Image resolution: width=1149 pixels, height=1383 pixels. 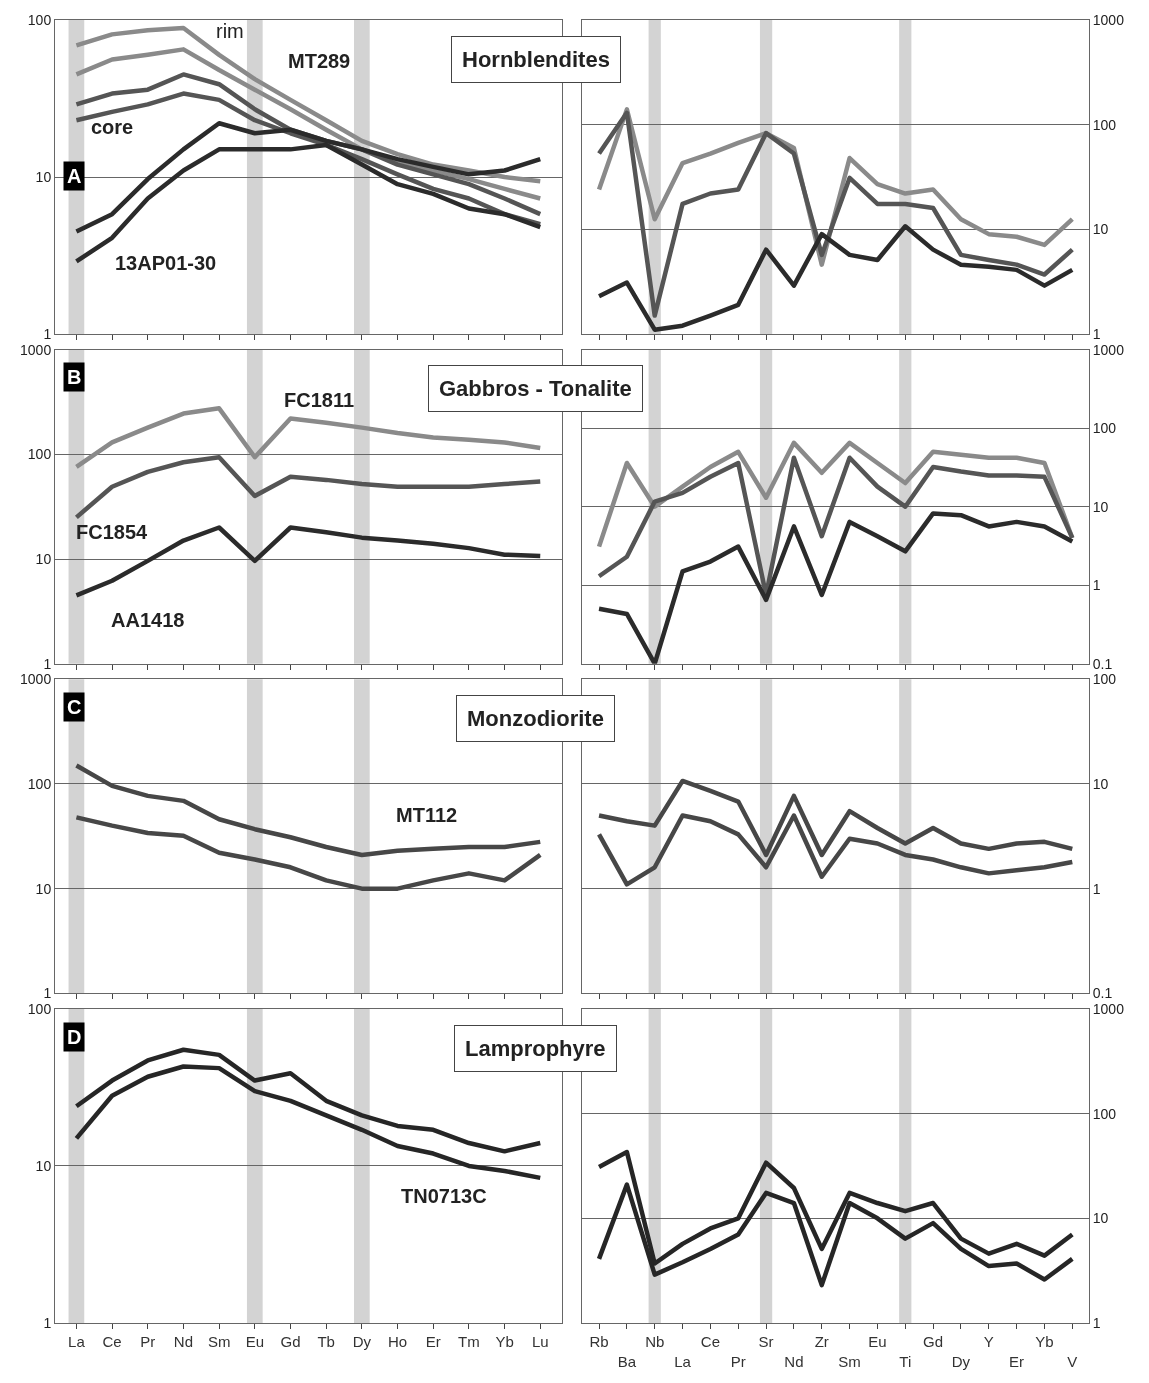 I want to click on x-tick-label: Ho, so click(x=397, y=1341).